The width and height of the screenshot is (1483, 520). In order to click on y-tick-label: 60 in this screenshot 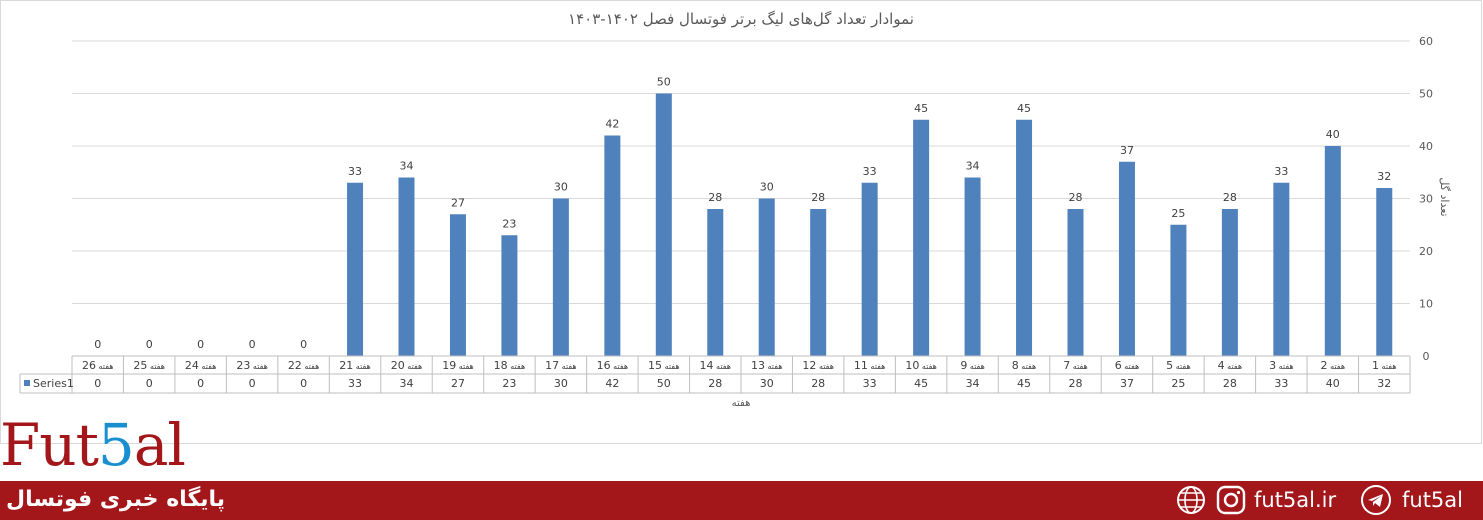, I will do `click(1426, 41)`.